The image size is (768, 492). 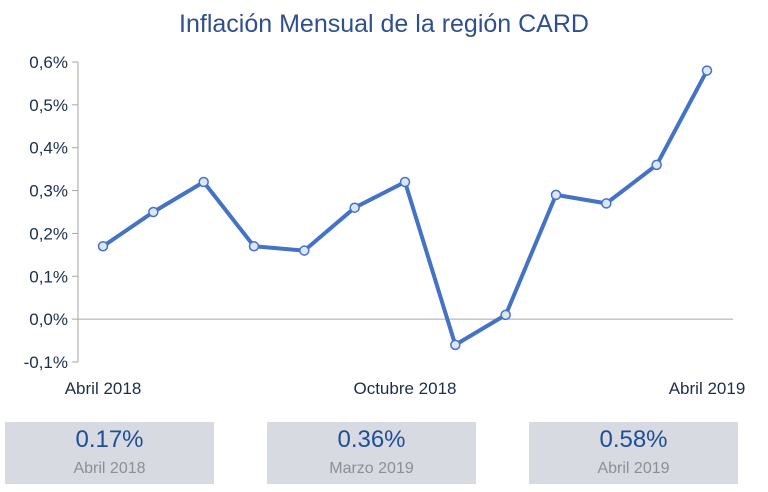 I want to click on summary-card-label: Marzo 2019, so click(x=371, y=468).